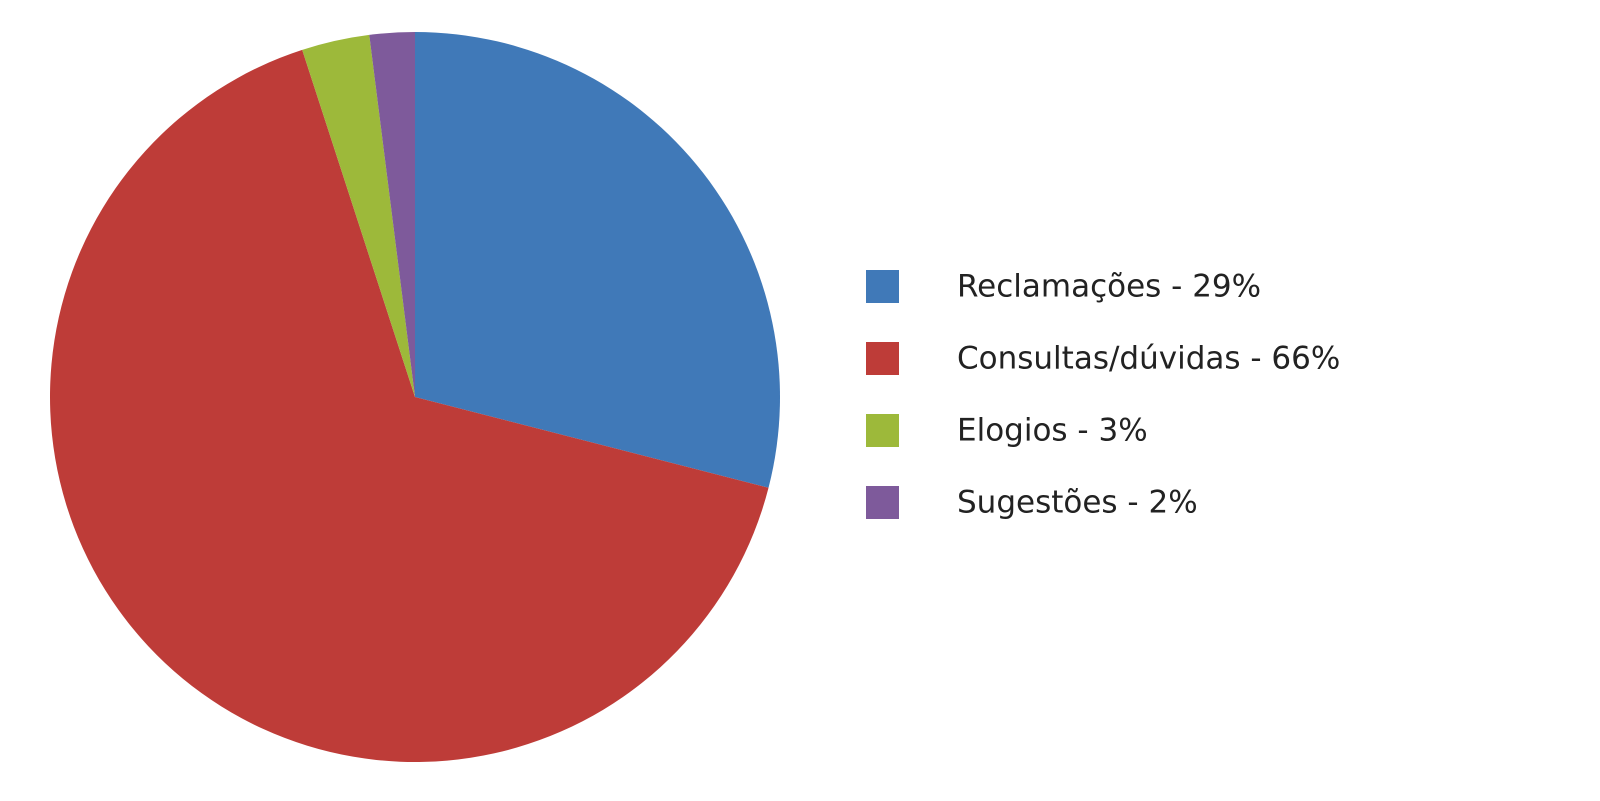 This screenshot has height=801, width=1600. I want to click on legend-label: Reclamações - 29%, so click(1109, 287).